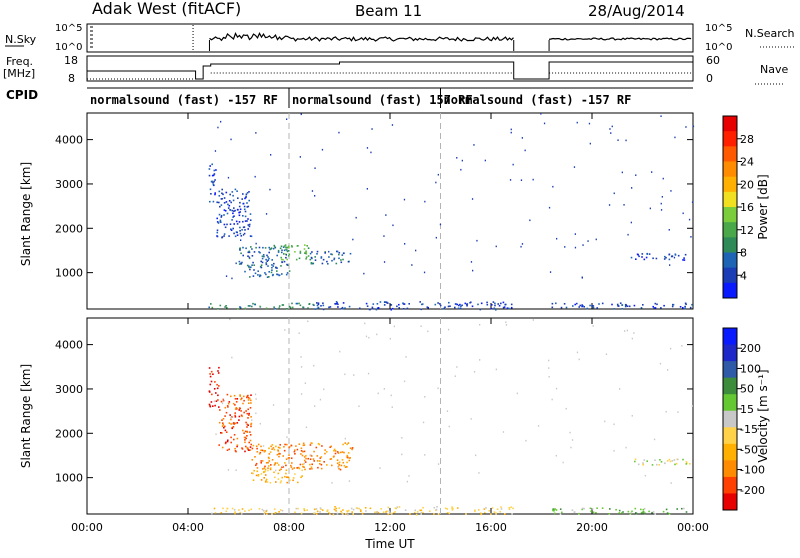  I want to click on noise-panel, so click(390, 38).